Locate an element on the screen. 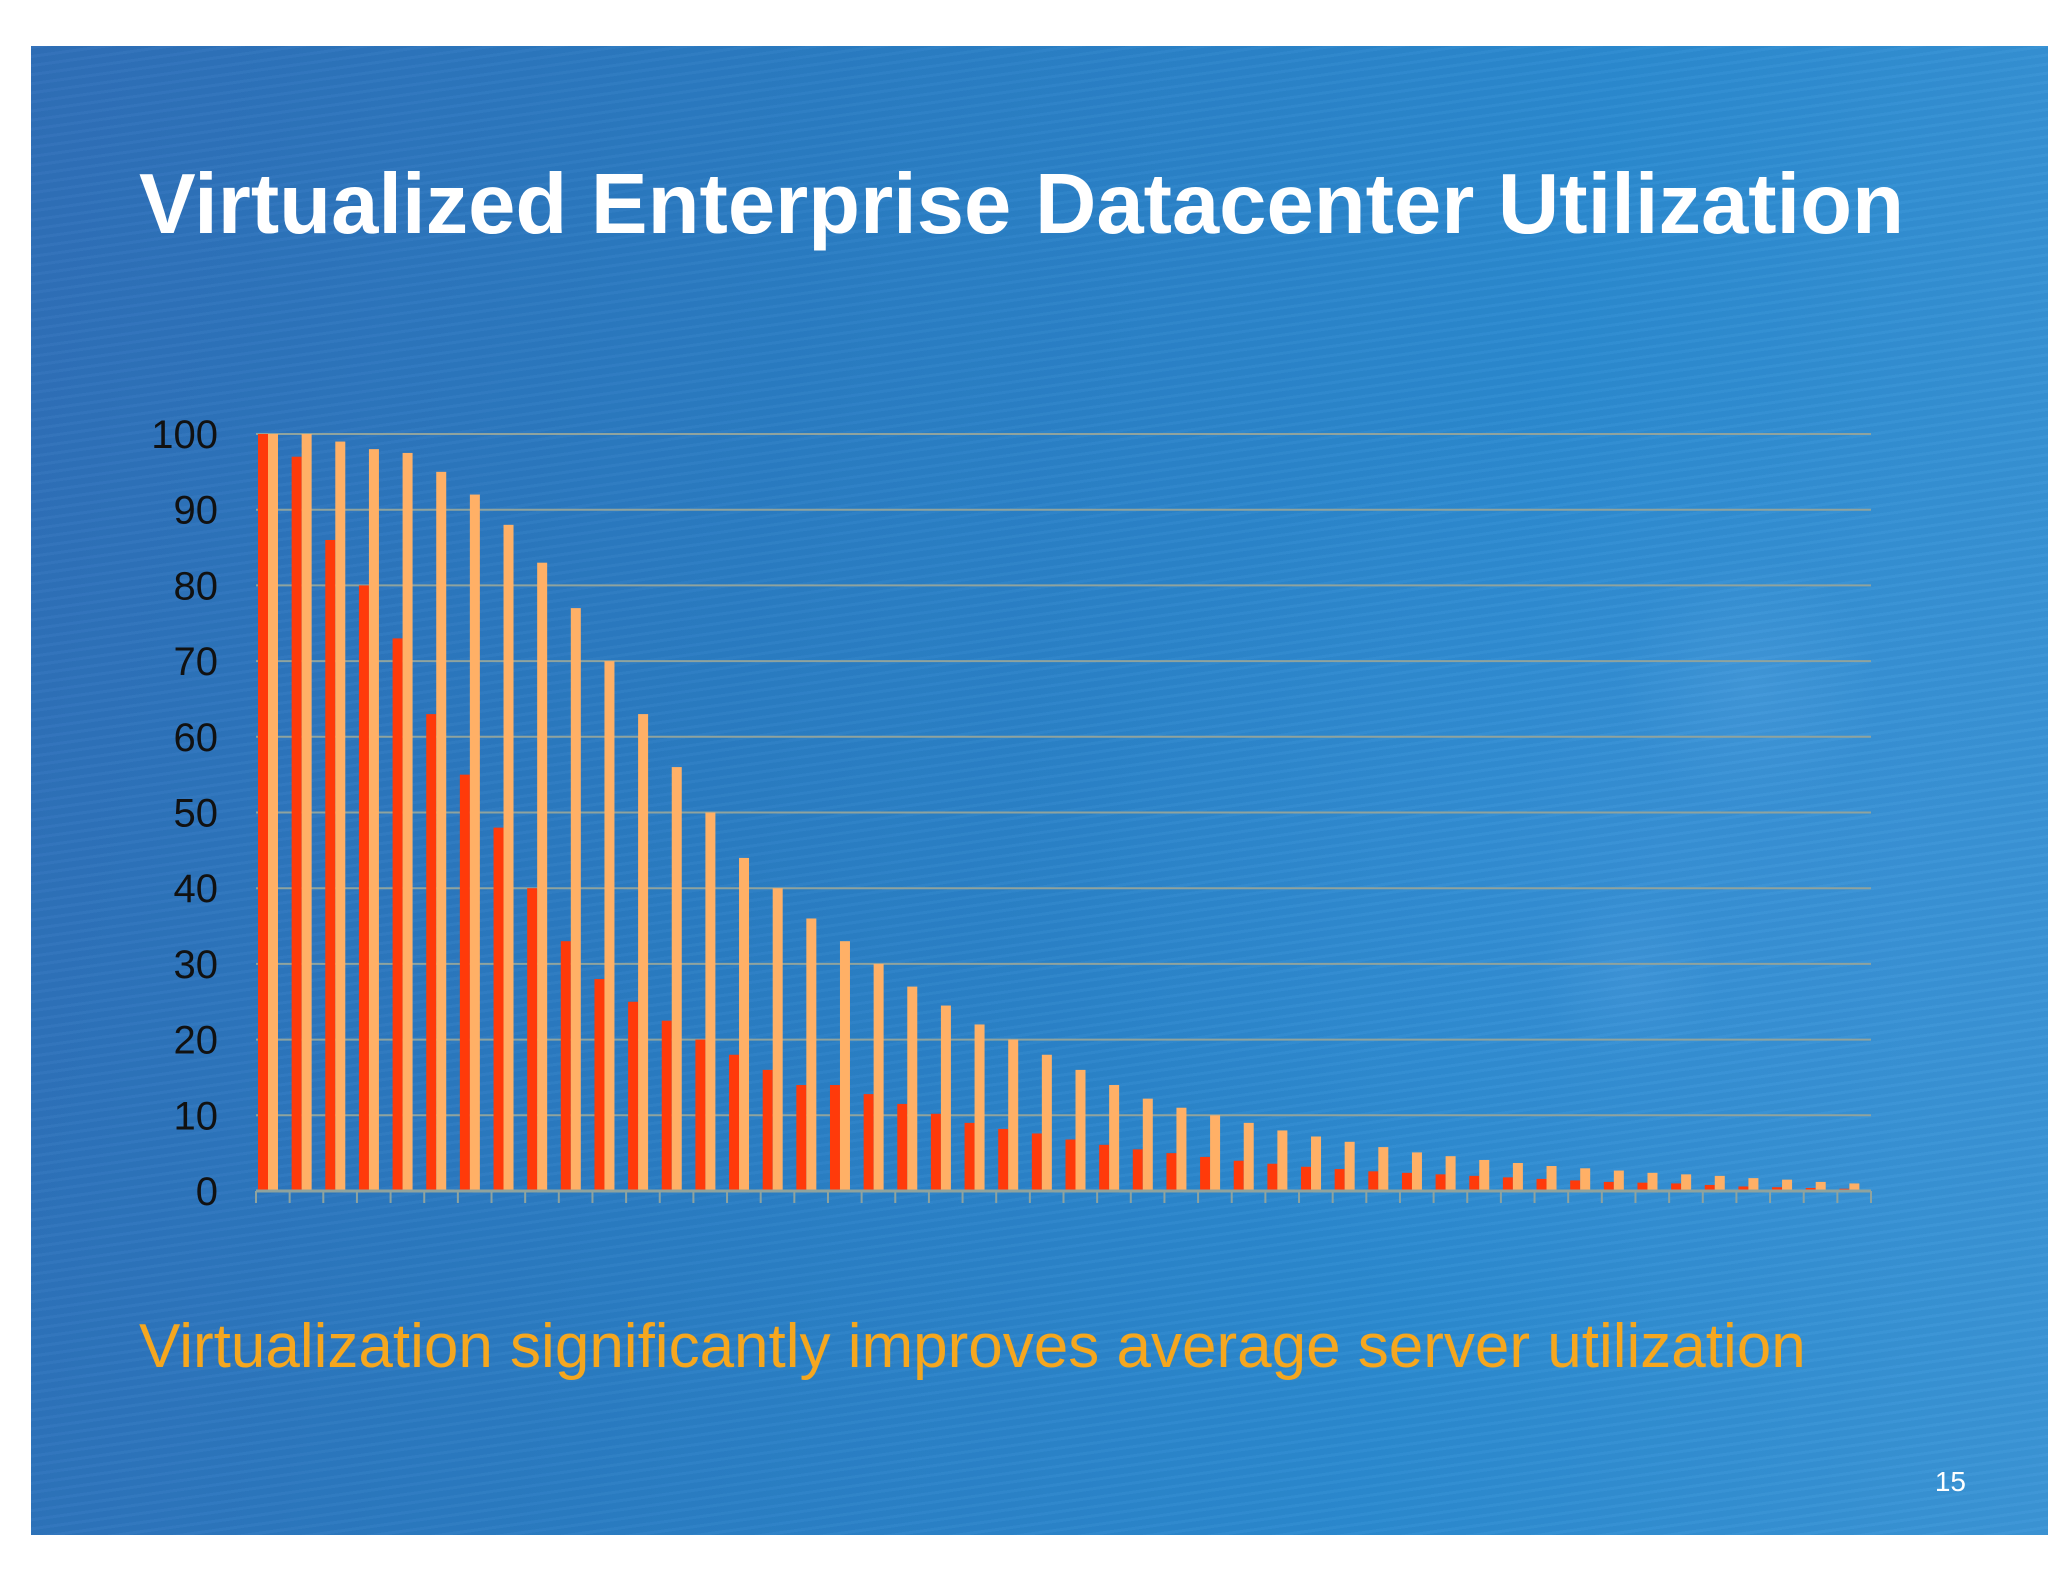 The image size is (2048, 1582). y-tick-label: 90 is located at coordinates (196, 511).